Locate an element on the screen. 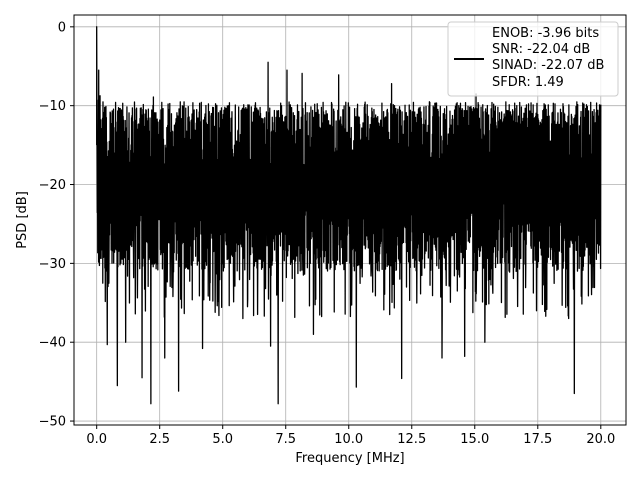 Image resolution: width=640 pixels, height=480 pixels. x-tick-label: 5.0 is located at coordinates (222, 439).